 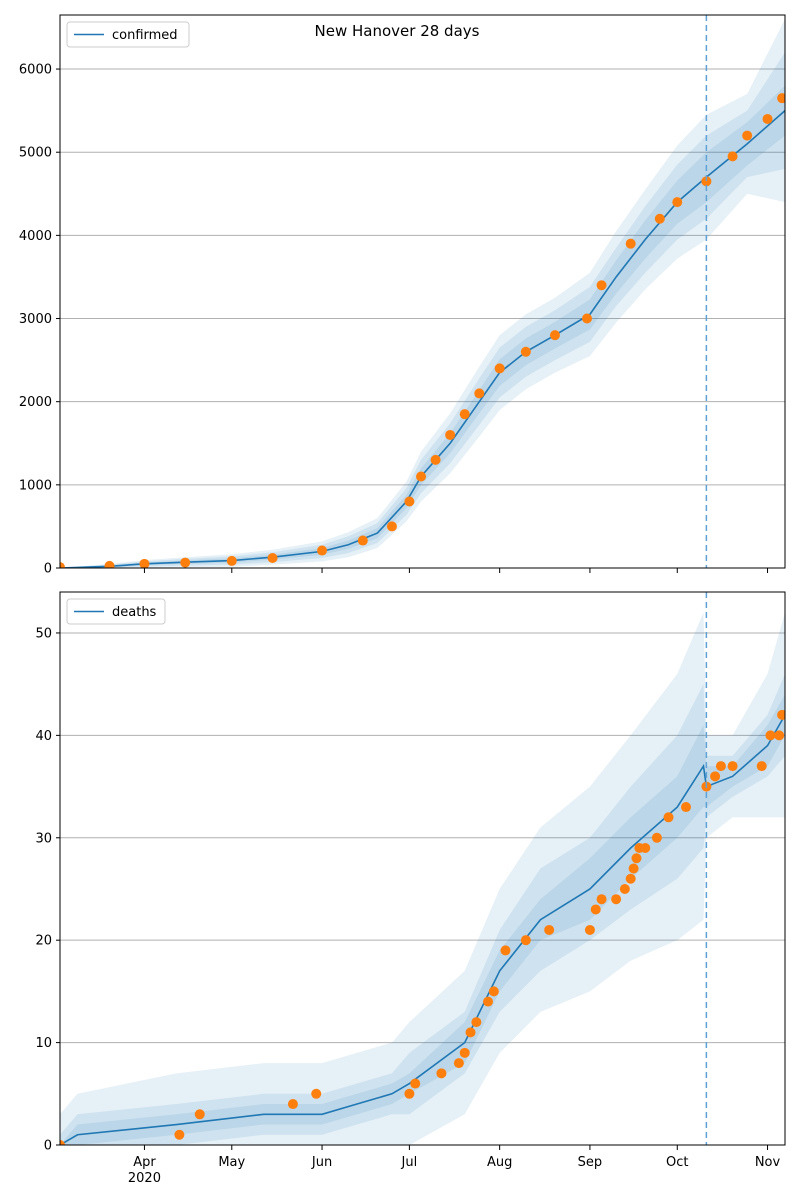 I want to click on x-tick-label: Oct, so click(x=677, y=1162).